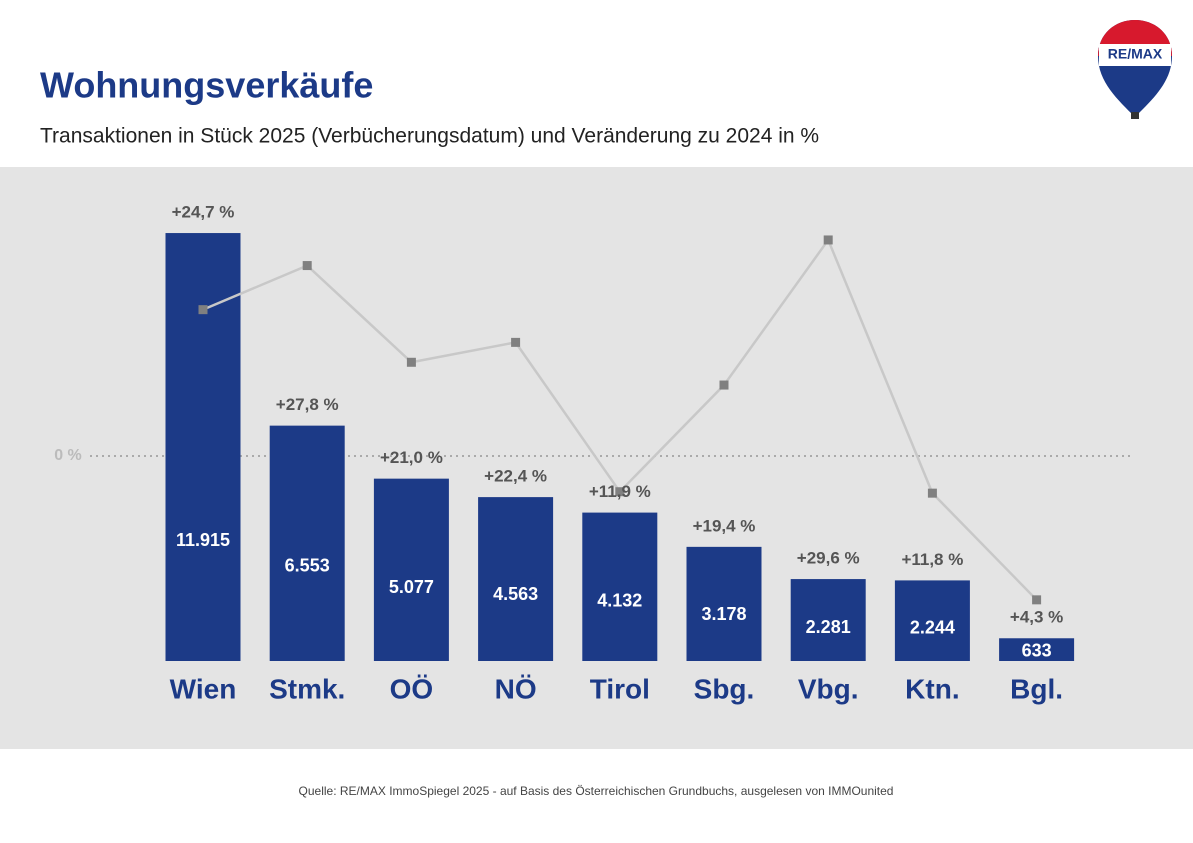  Describe the element at coordinates (412, 688) in the screenshot. I see `x-tick-label: OÖ` at that location.